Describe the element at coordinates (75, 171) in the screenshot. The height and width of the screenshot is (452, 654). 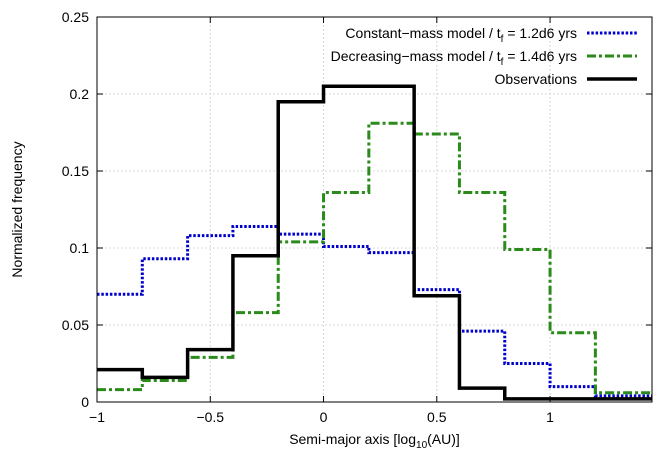
I see `y-tick-label: 0.15` at that location.